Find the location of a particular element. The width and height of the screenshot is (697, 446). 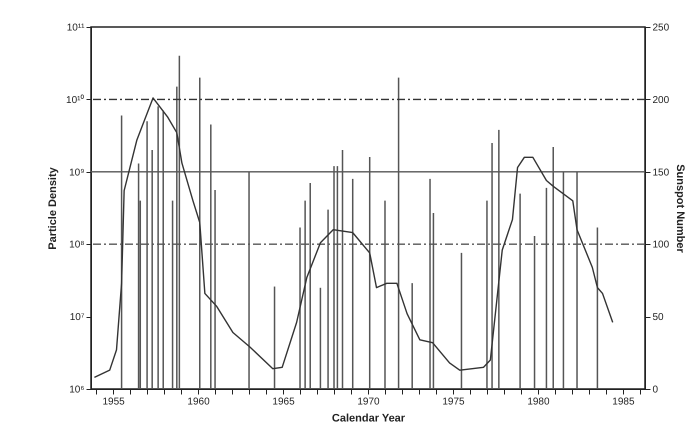

y2-tick-label: 250 is located at coordinates (661, 28).